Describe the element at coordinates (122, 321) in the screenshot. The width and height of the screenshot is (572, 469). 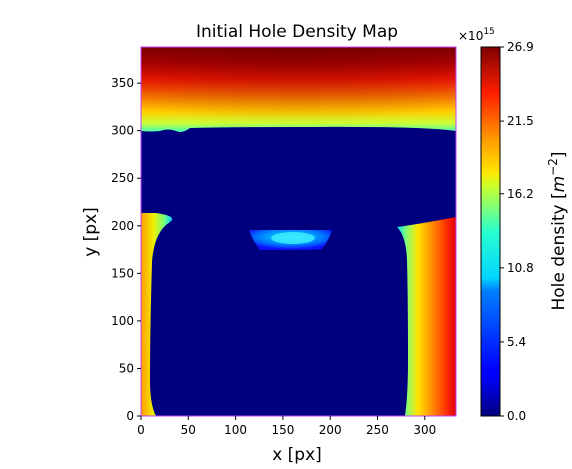
I see `y-tick-label: 100` at that location.